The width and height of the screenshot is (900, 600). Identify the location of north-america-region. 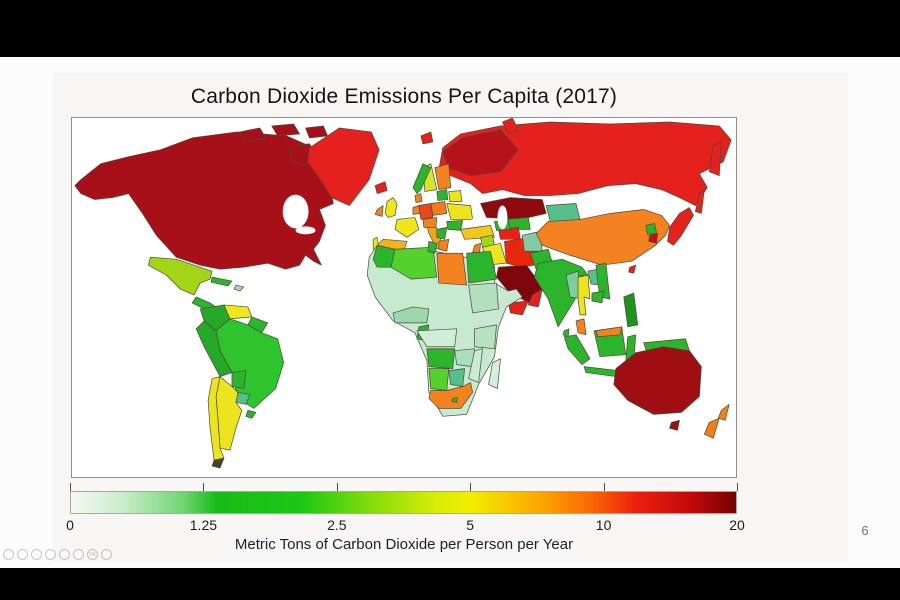
(209, 200).